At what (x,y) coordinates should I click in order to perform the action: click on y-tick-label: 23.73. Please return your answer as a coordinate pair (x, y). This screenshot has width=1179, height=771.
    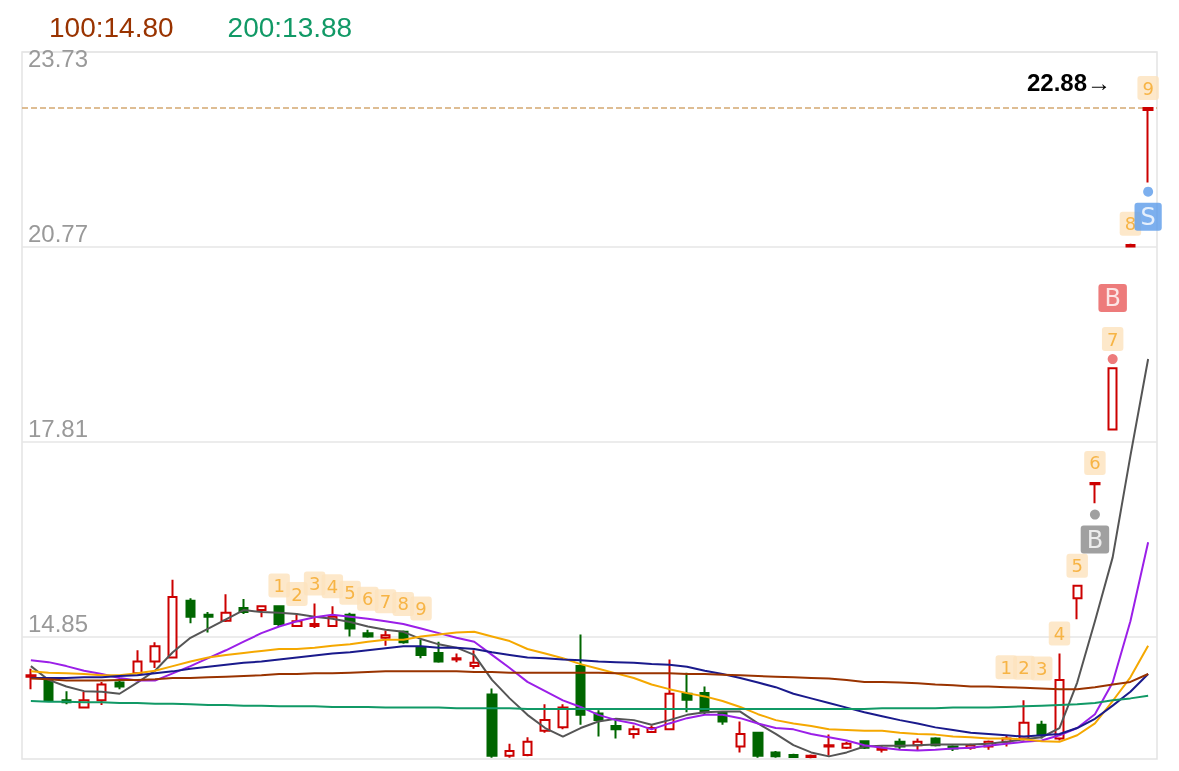
    Looking at the image, I should click on (58, 58).